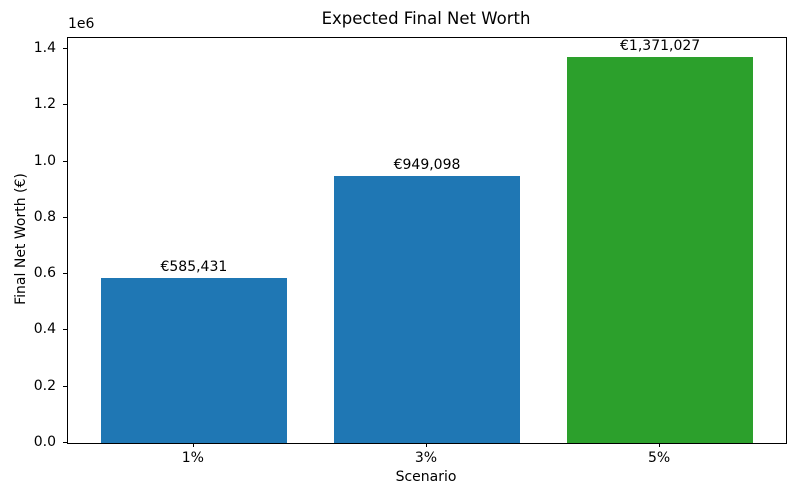  Describe the element at coordinates (192, 458) in the screenshot. I see `x-tick-label: 1%` at that location.